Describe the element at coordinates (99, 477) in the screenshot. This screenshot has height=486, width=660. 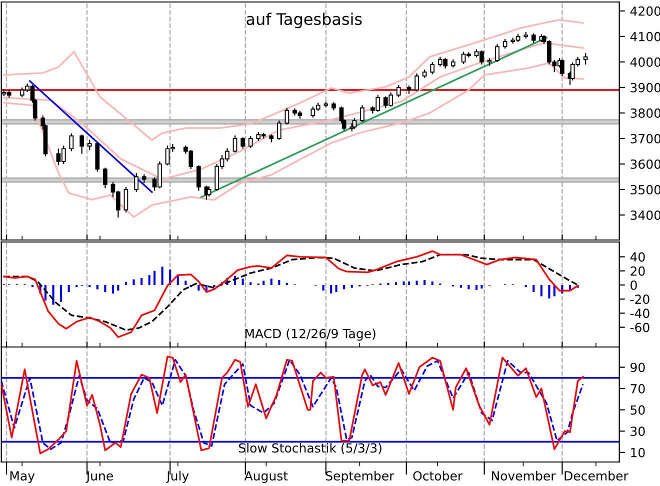
I see `x-tick-label: June` at that location.